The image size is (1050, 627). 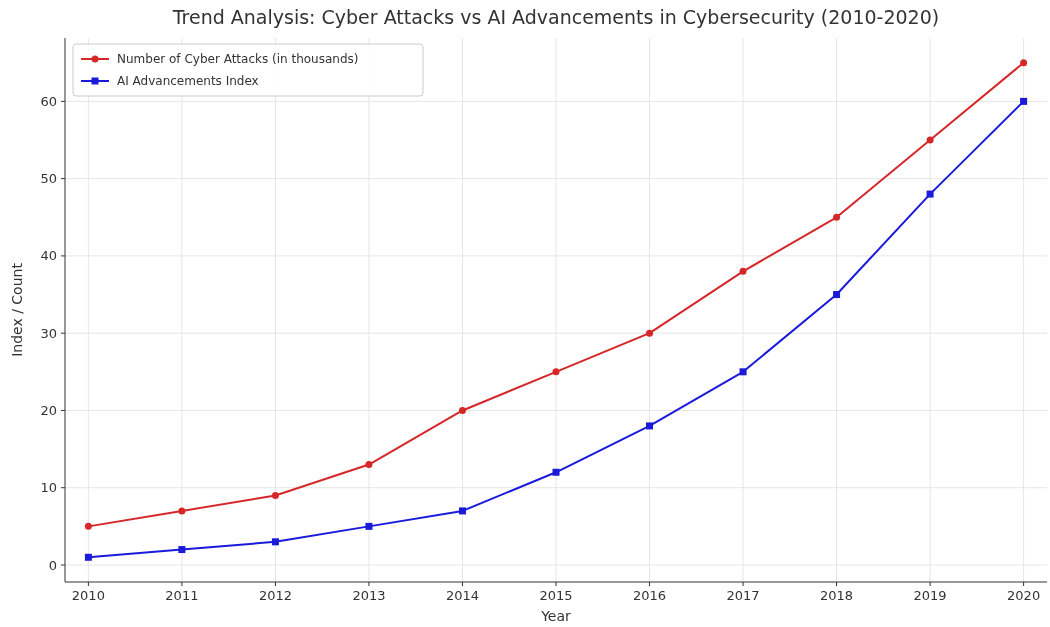 I want to click on x-tick-label: 2018, so click(x=837, y=595).